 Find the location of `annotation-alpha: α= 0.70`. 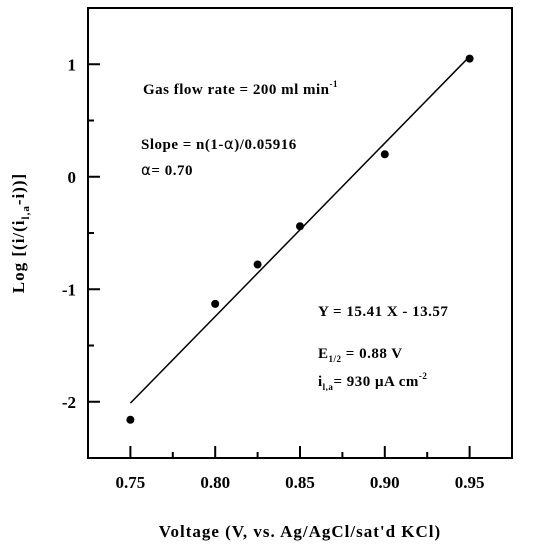

annotation-alpha: α= 0.70 is located at coordinates (167, 170).